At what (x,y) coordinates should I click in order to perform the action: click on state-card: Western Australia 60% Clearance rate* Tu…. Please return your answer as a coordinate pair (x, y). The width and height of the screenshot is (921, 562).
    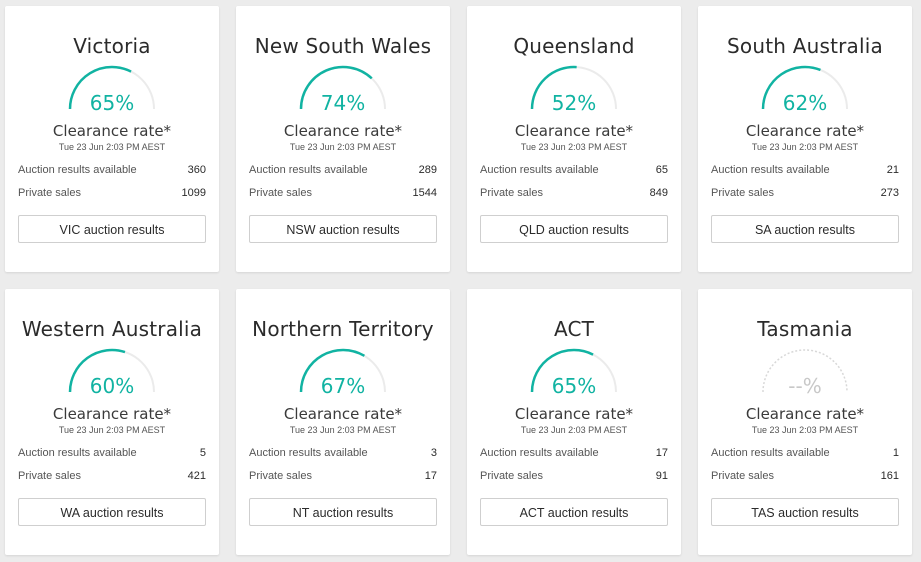
    Looking at the image, I should click on (112, 422).